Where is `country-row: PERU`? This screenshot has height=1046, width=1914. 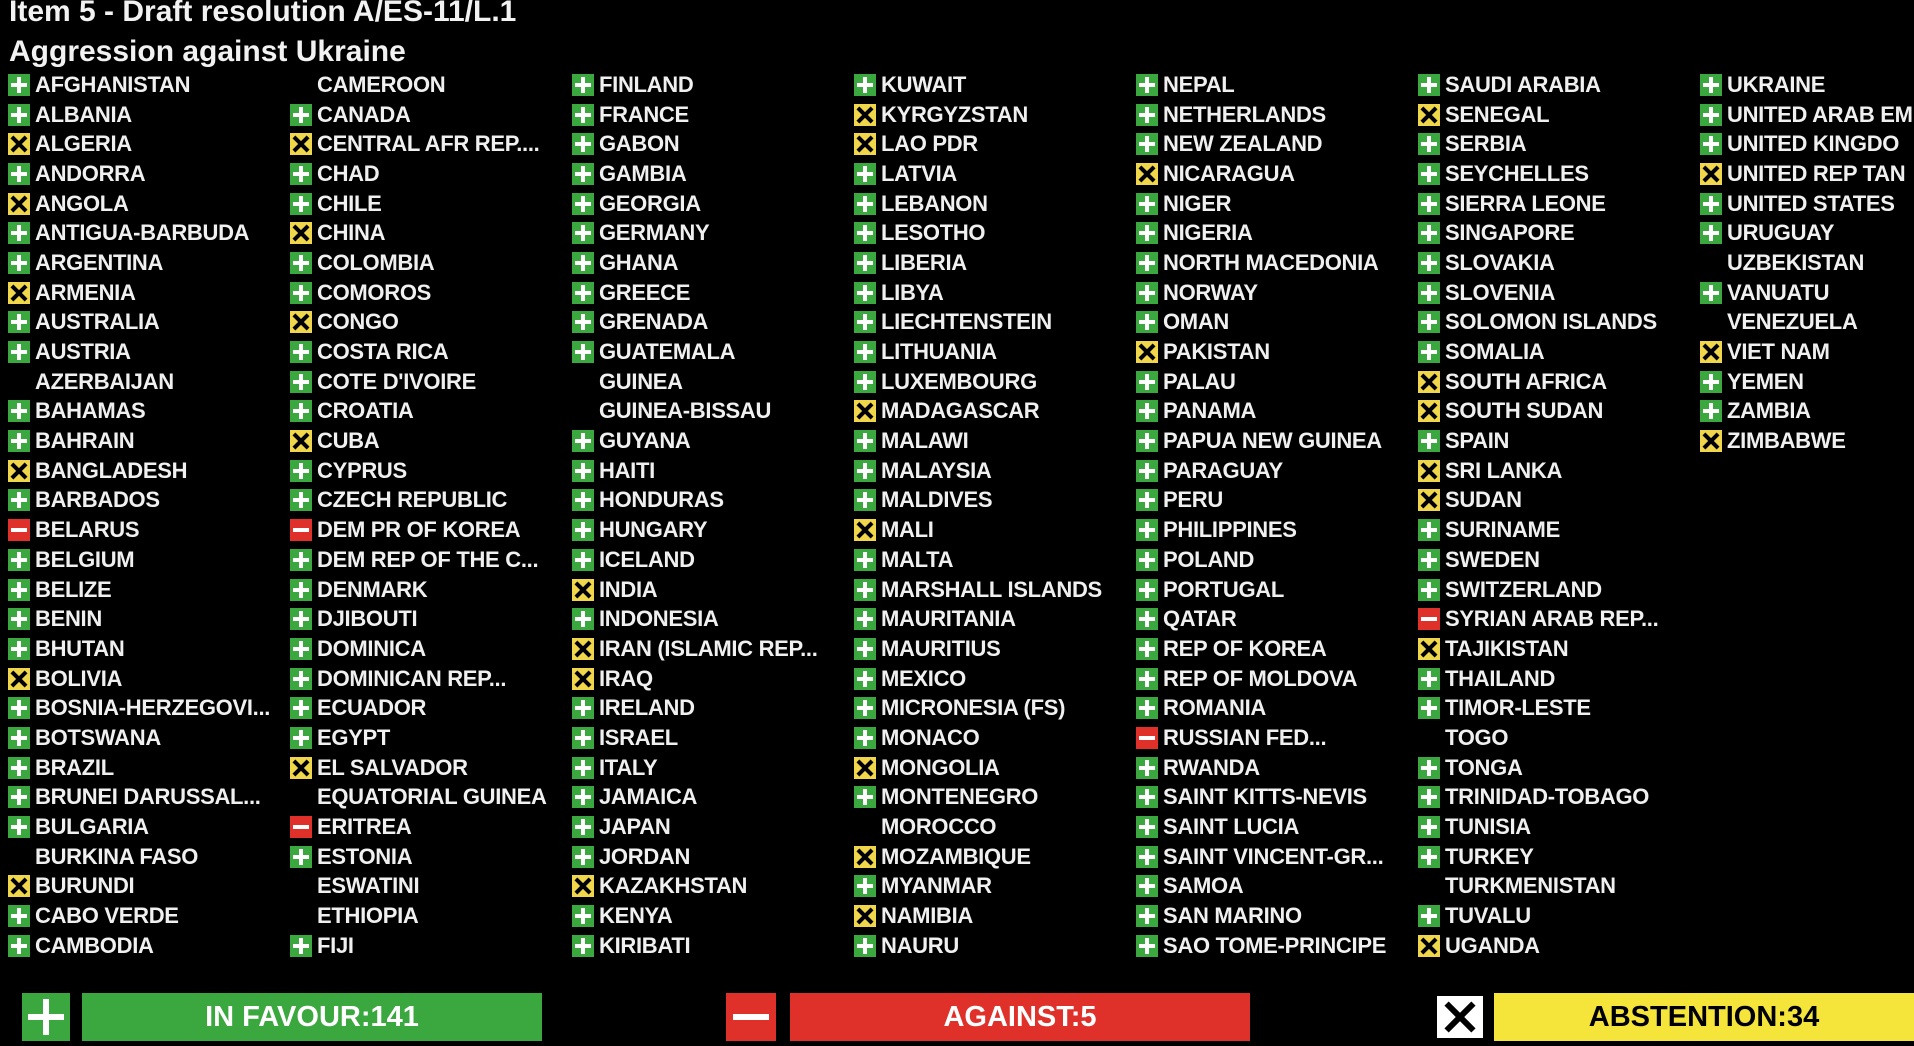 country-row: PERU is located at coordinates (1276, 501).